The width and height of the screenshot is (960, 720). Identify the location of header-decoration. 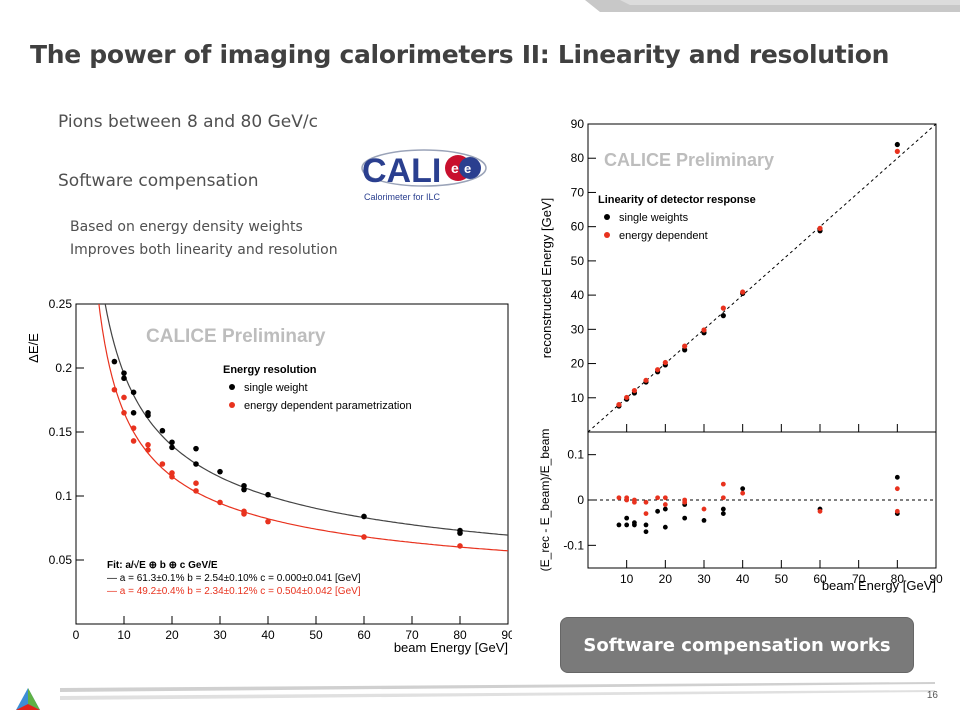
(772, 6).